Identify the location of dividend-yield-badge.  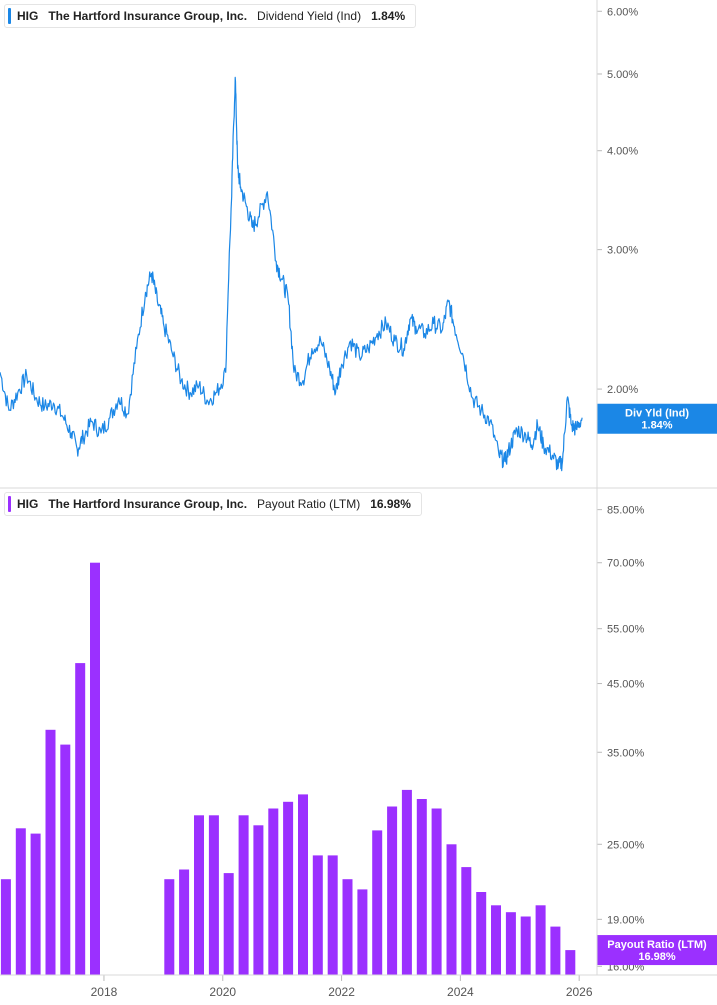
(657, 418).